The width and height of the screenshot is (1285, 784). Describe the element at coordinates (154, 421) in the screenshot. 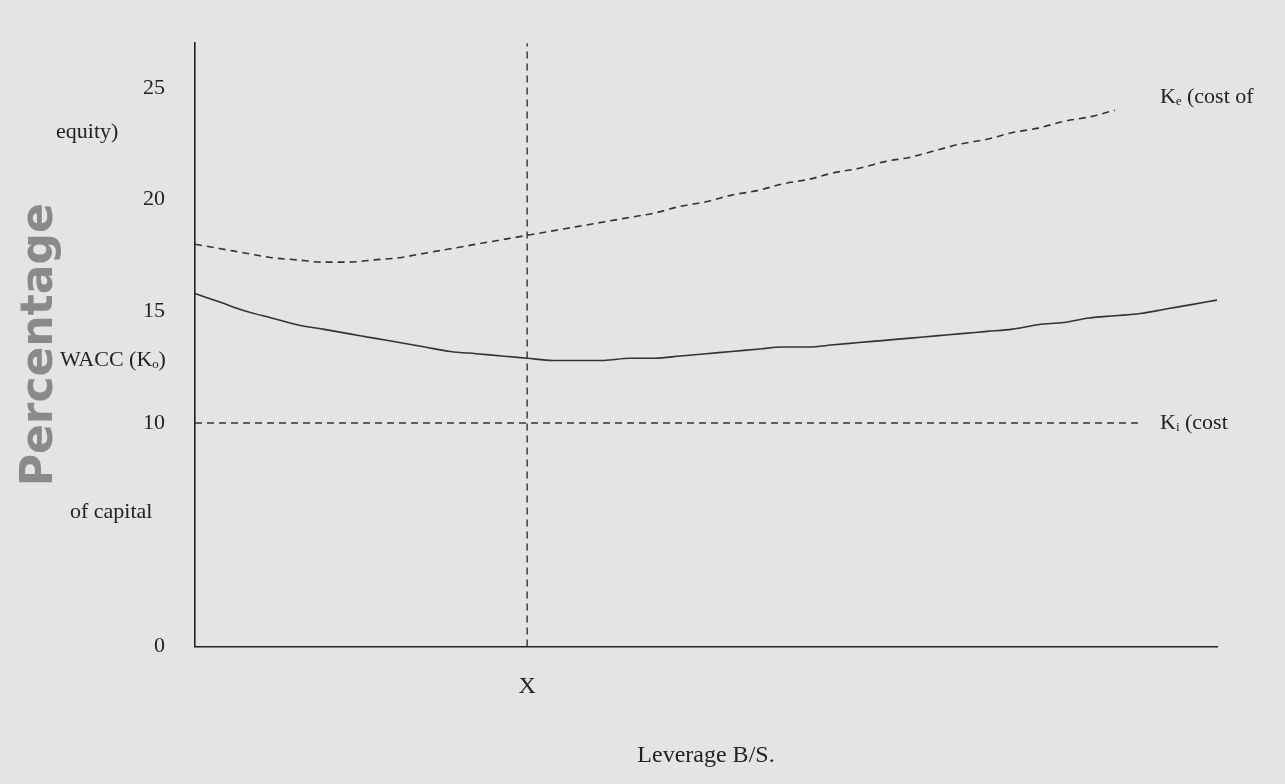

I see `y-tick-label: 10` at that location.